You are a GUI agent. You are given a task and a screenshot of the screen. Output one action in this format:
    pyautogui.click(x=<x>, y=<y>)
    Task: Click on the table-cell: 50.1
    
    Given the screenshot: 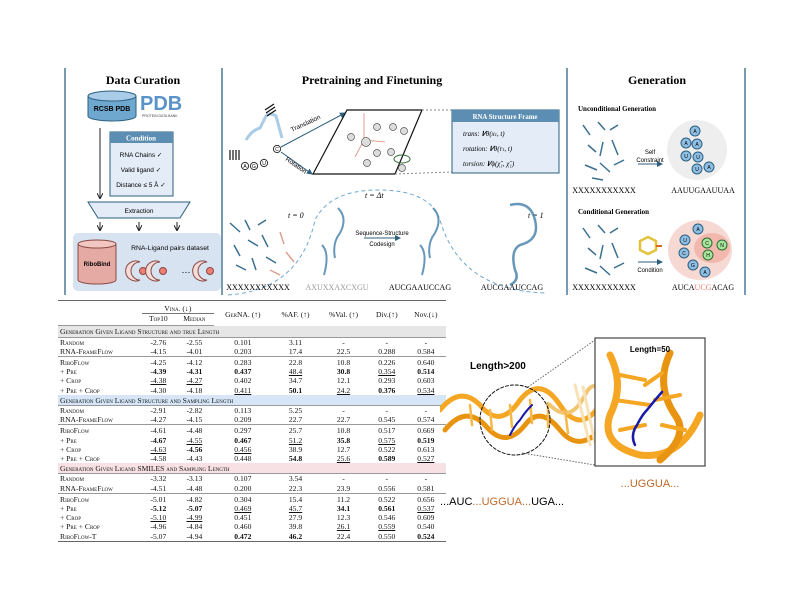 What is the action you would take?
    pyautogui.click(x=295, y=390)
    